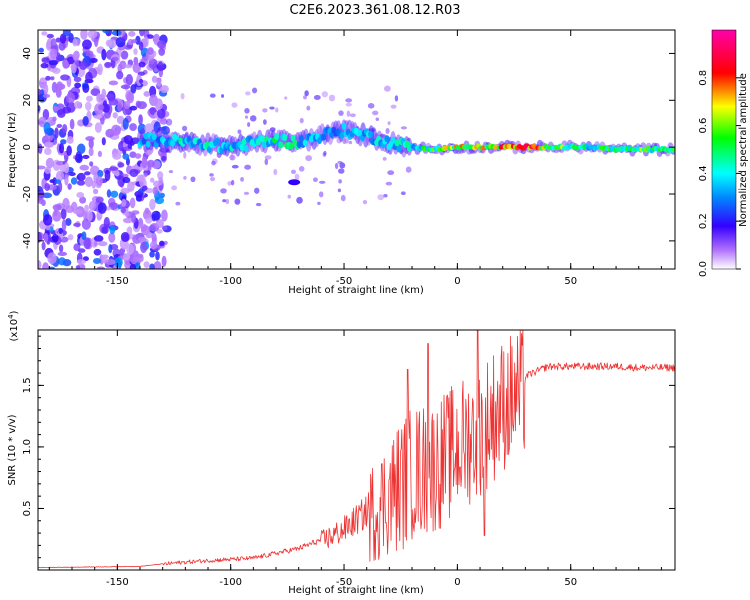 This screenshot has width=750, height=600. Describe the element at coordinates (356, 290) in the screenshot. I see `spectrogram-x-axis-label: Height of straight line (km)` at that location.